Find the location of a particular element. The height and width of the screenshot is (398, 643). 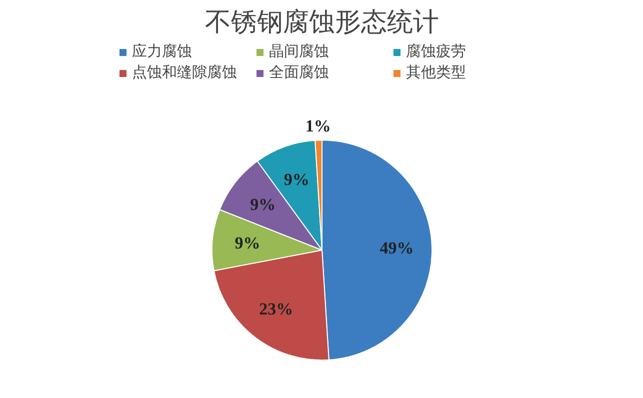

legend-label: 晶间腐蚀 is located at coordinates (299, 51).